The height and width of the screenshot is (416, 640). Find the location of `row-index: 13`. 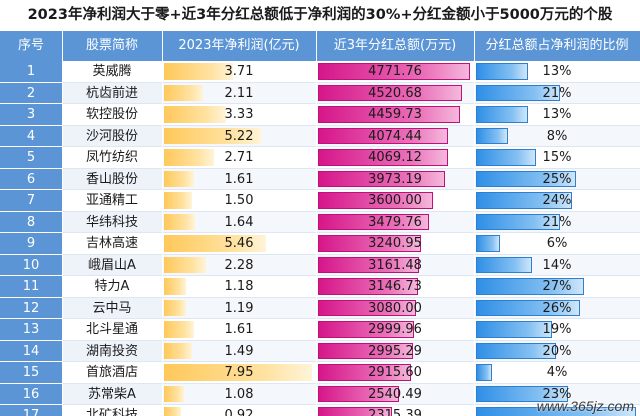

row-index: 13 is located at coordinates (31, 330).